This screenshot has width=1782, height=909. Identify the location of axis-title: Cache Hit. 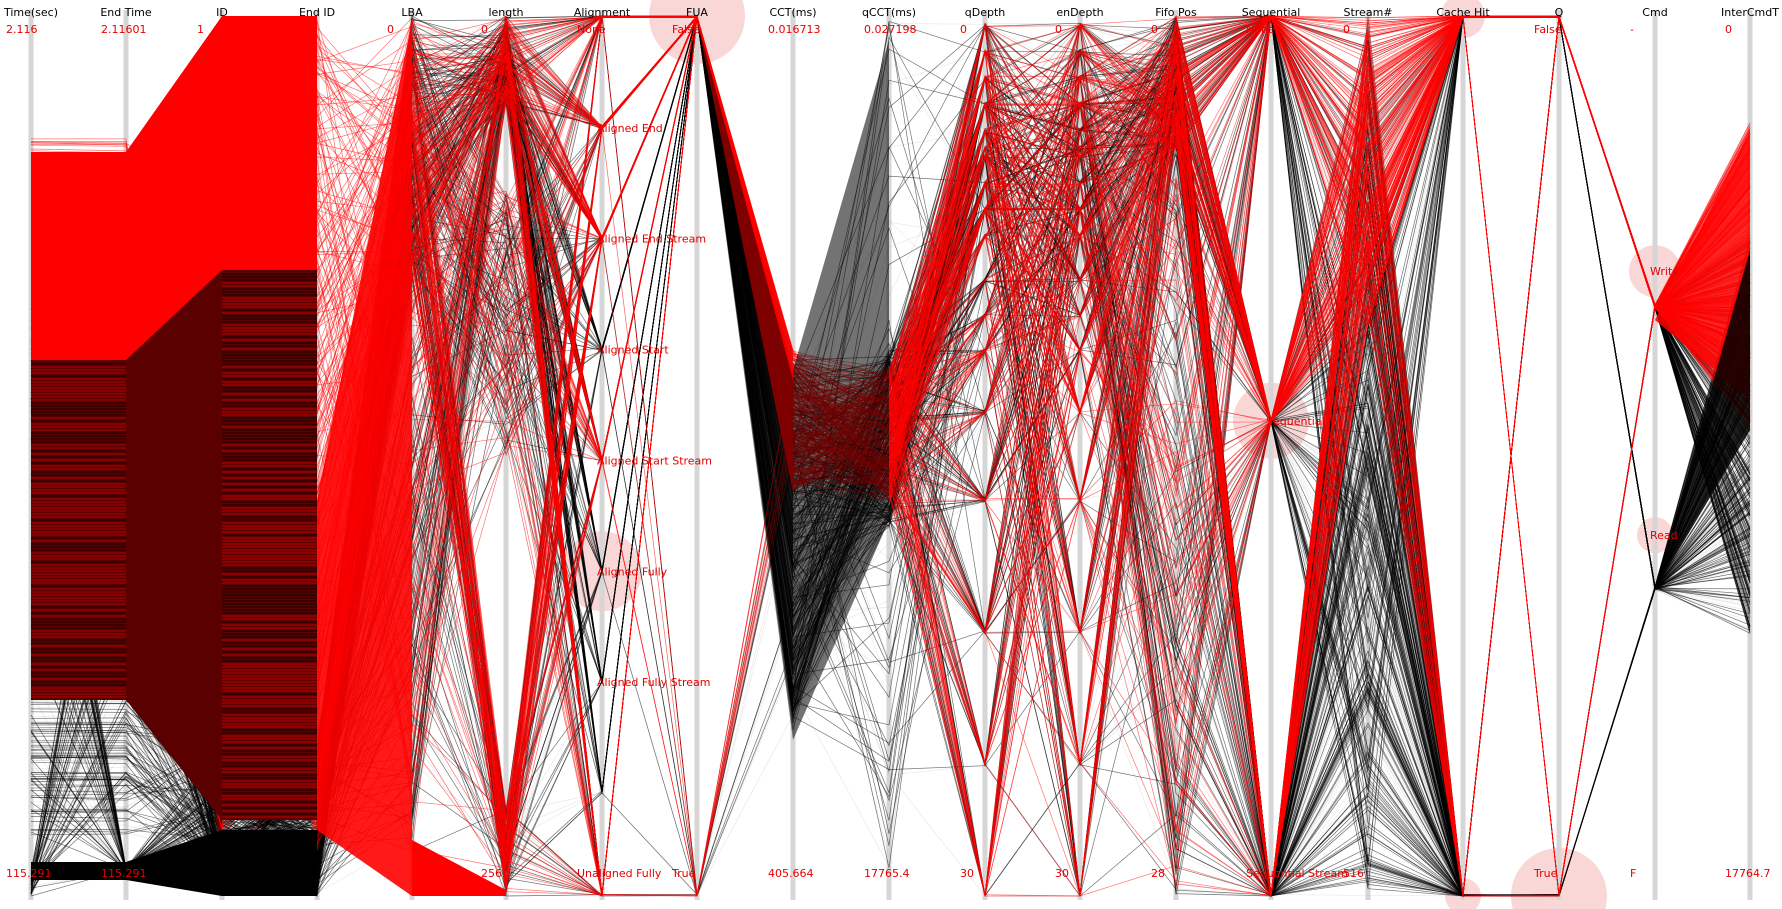
(1463, 12).